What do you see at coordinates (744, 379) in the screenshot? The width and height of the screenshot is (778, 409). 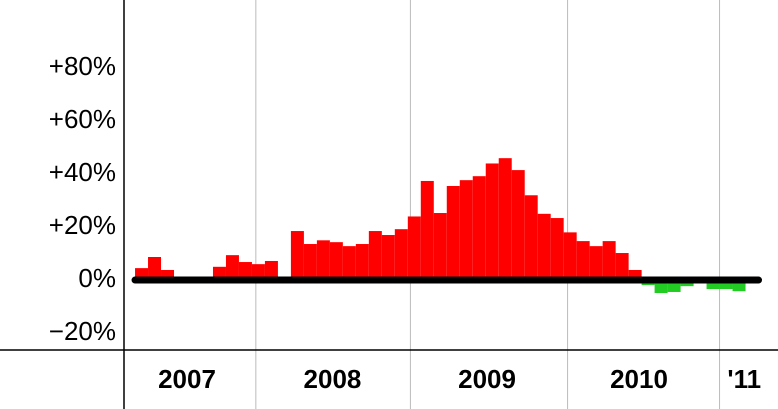 I see `x-tick-label: '11` at bounding box center [744, 379].